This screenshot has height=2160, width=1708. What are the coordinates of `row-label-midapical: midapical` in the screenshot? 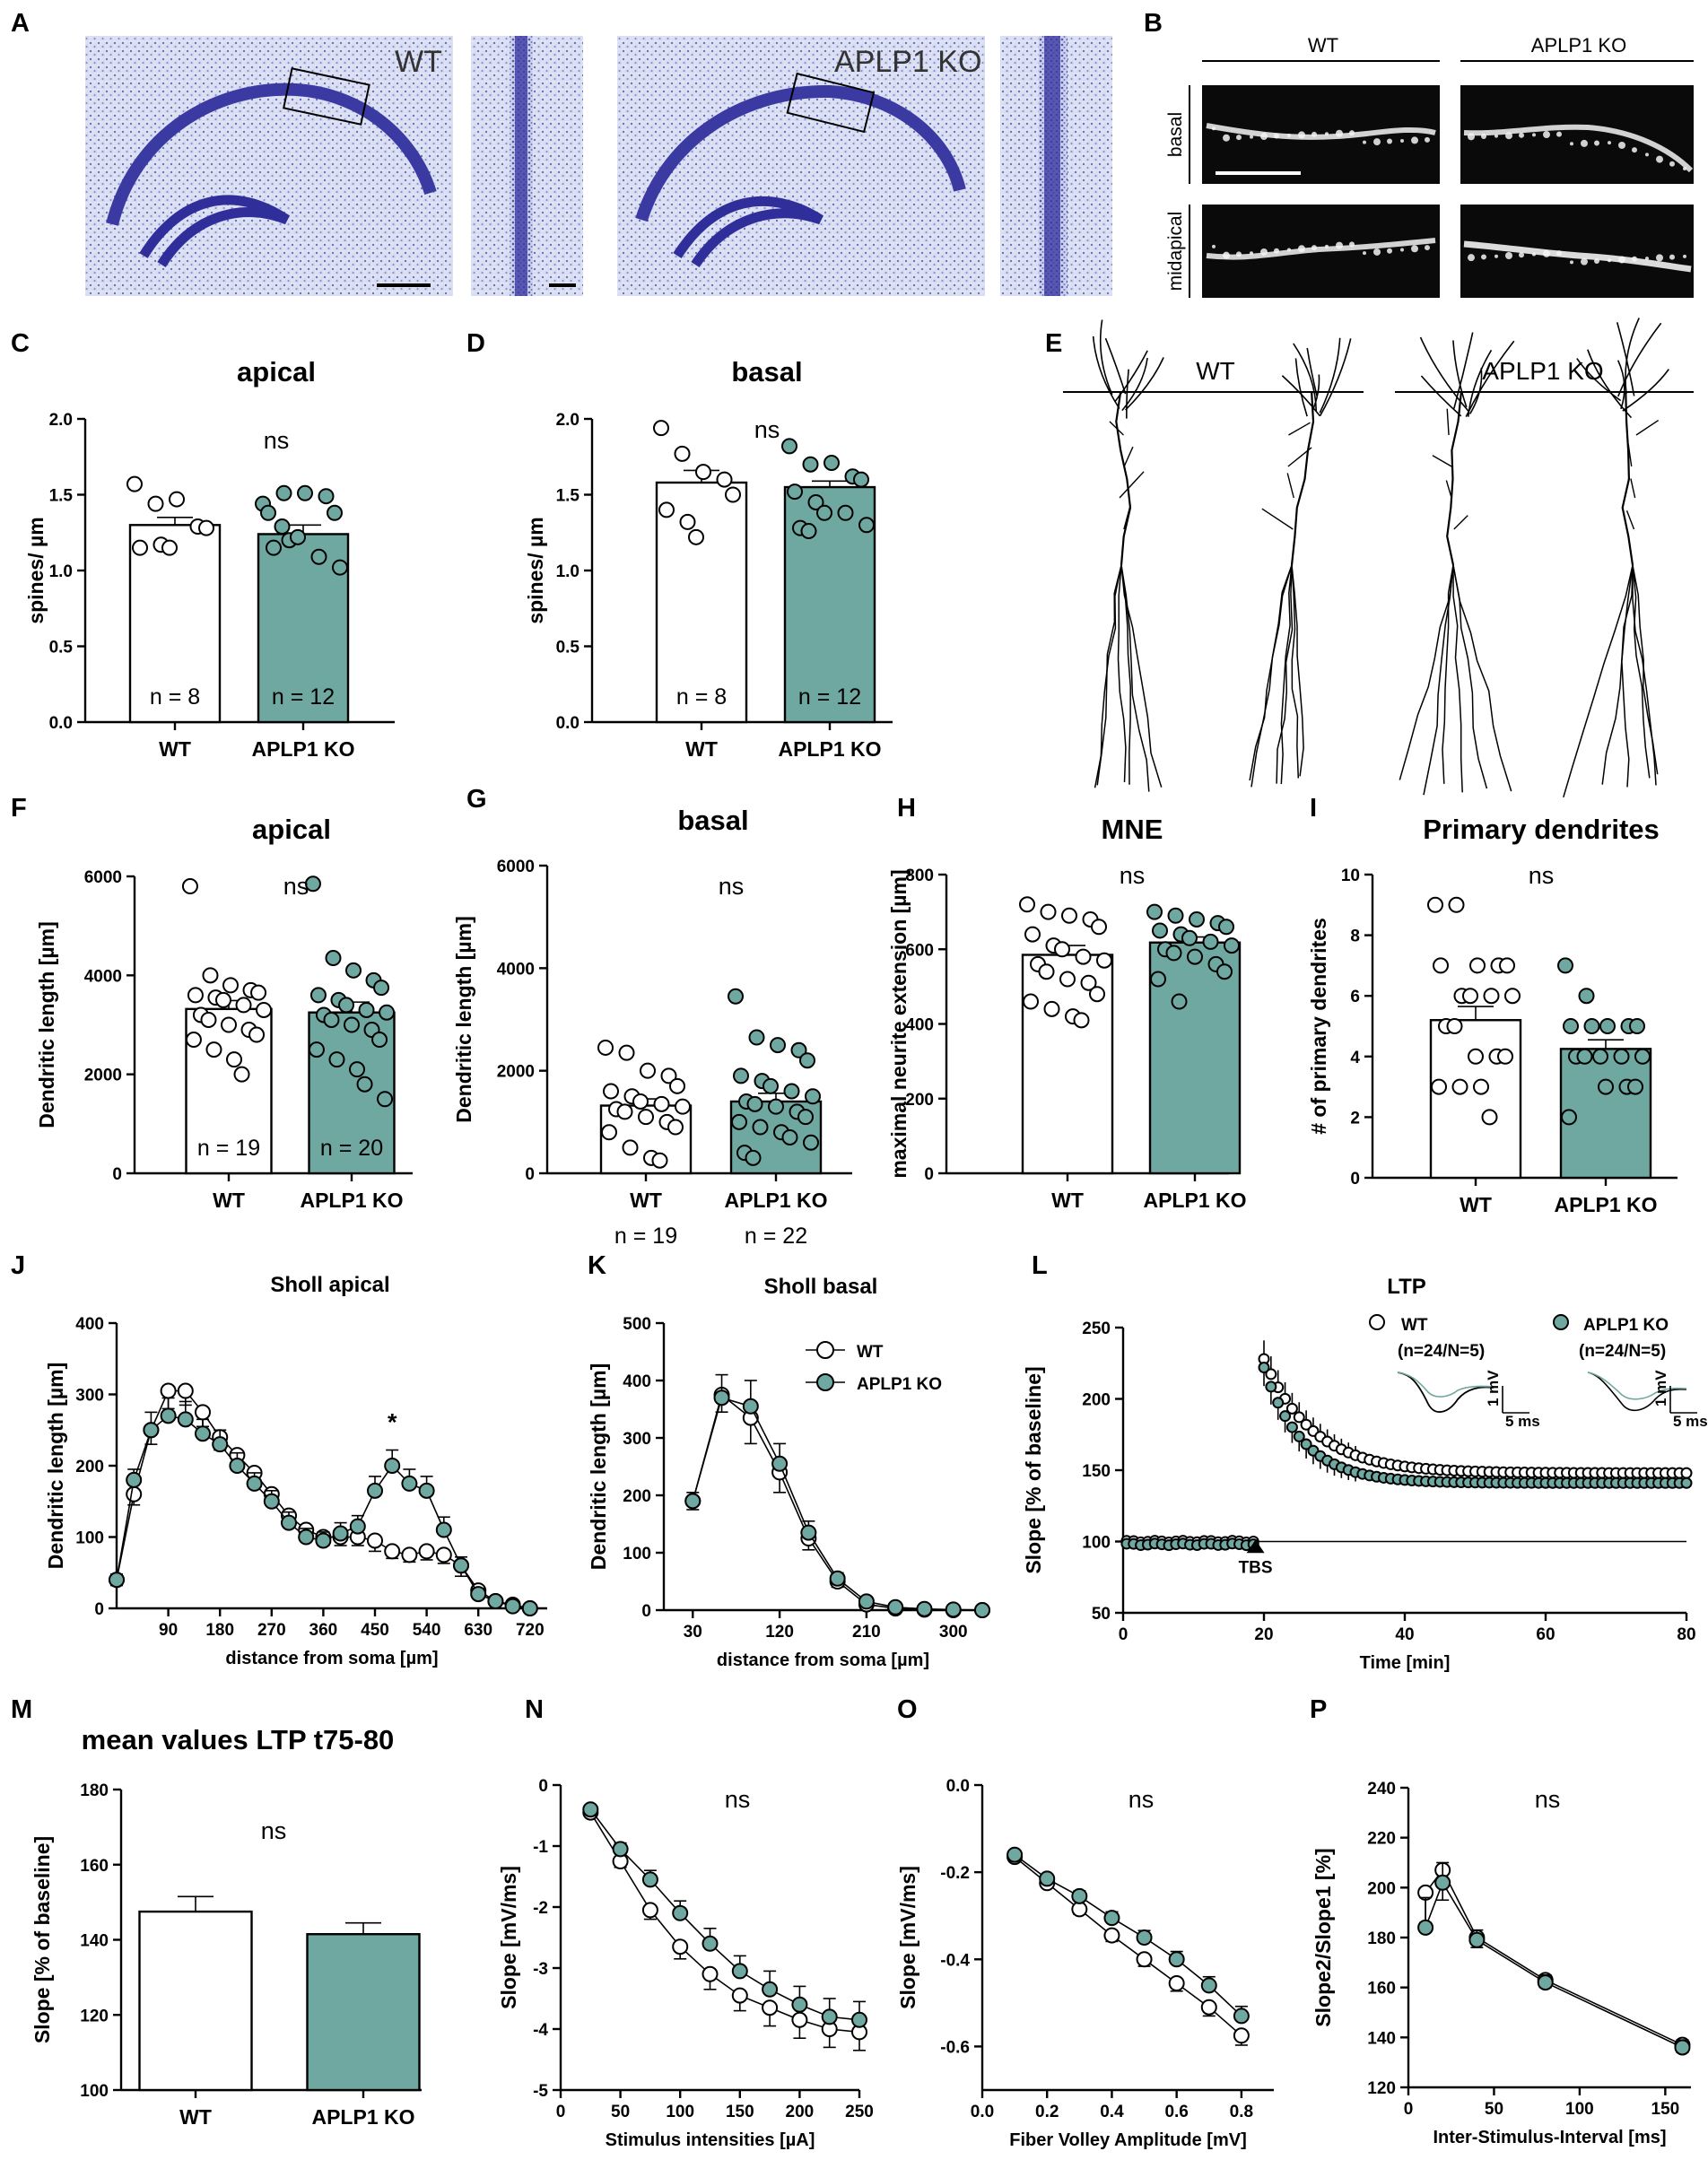 It's located at (1175, 252).